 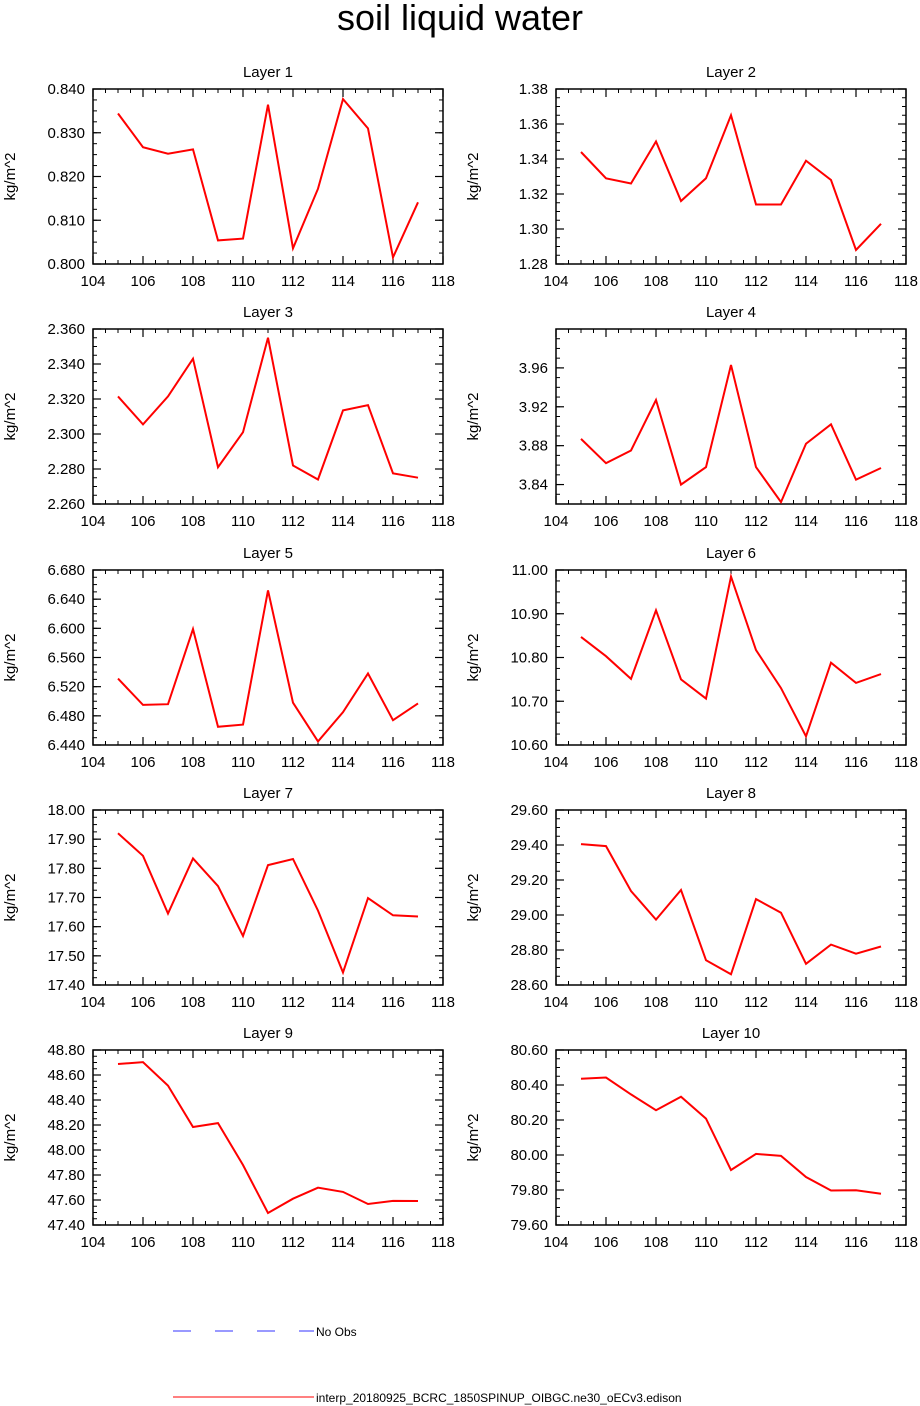 I want to click on y-tick-label: 10.60, so click(x=529, y=745).